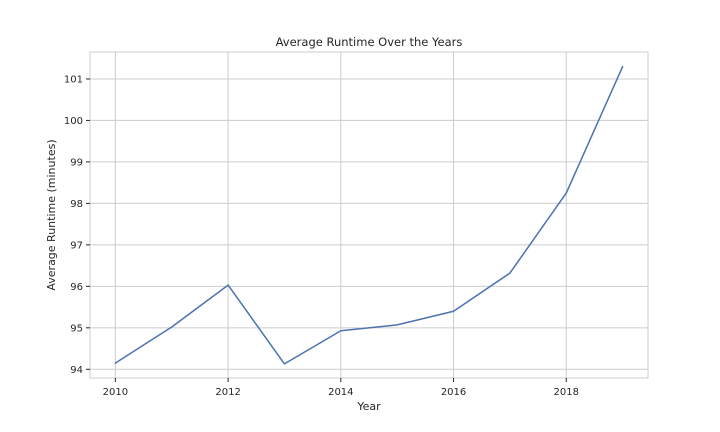 This screenshot has width=720, height=432. What do you see at coordinates (73, 79) in the screenshot?
I see `y-tick-label: 101` at bounding box center [73, 79].